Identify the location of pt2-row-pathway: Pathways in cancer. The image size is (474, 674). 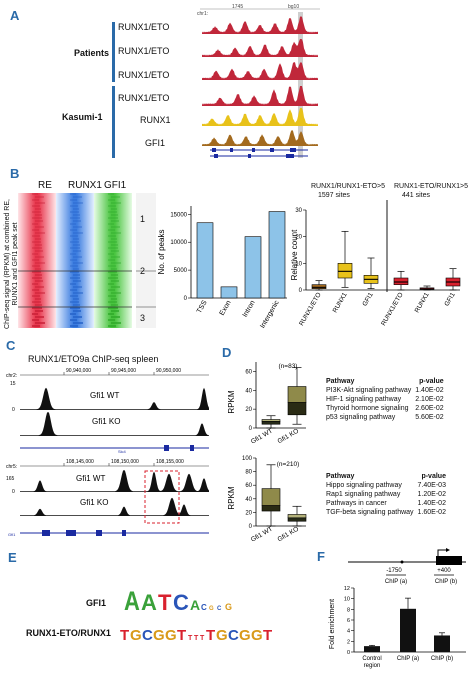
(356, 503).